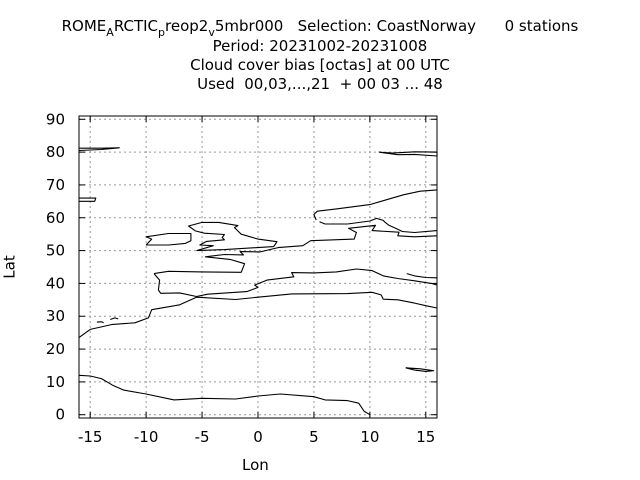 This screenshot has width=640, height=480. Describe the element at coordinates (90, 437) in the screenshot. I see `x-tick-label: -15` at that location.